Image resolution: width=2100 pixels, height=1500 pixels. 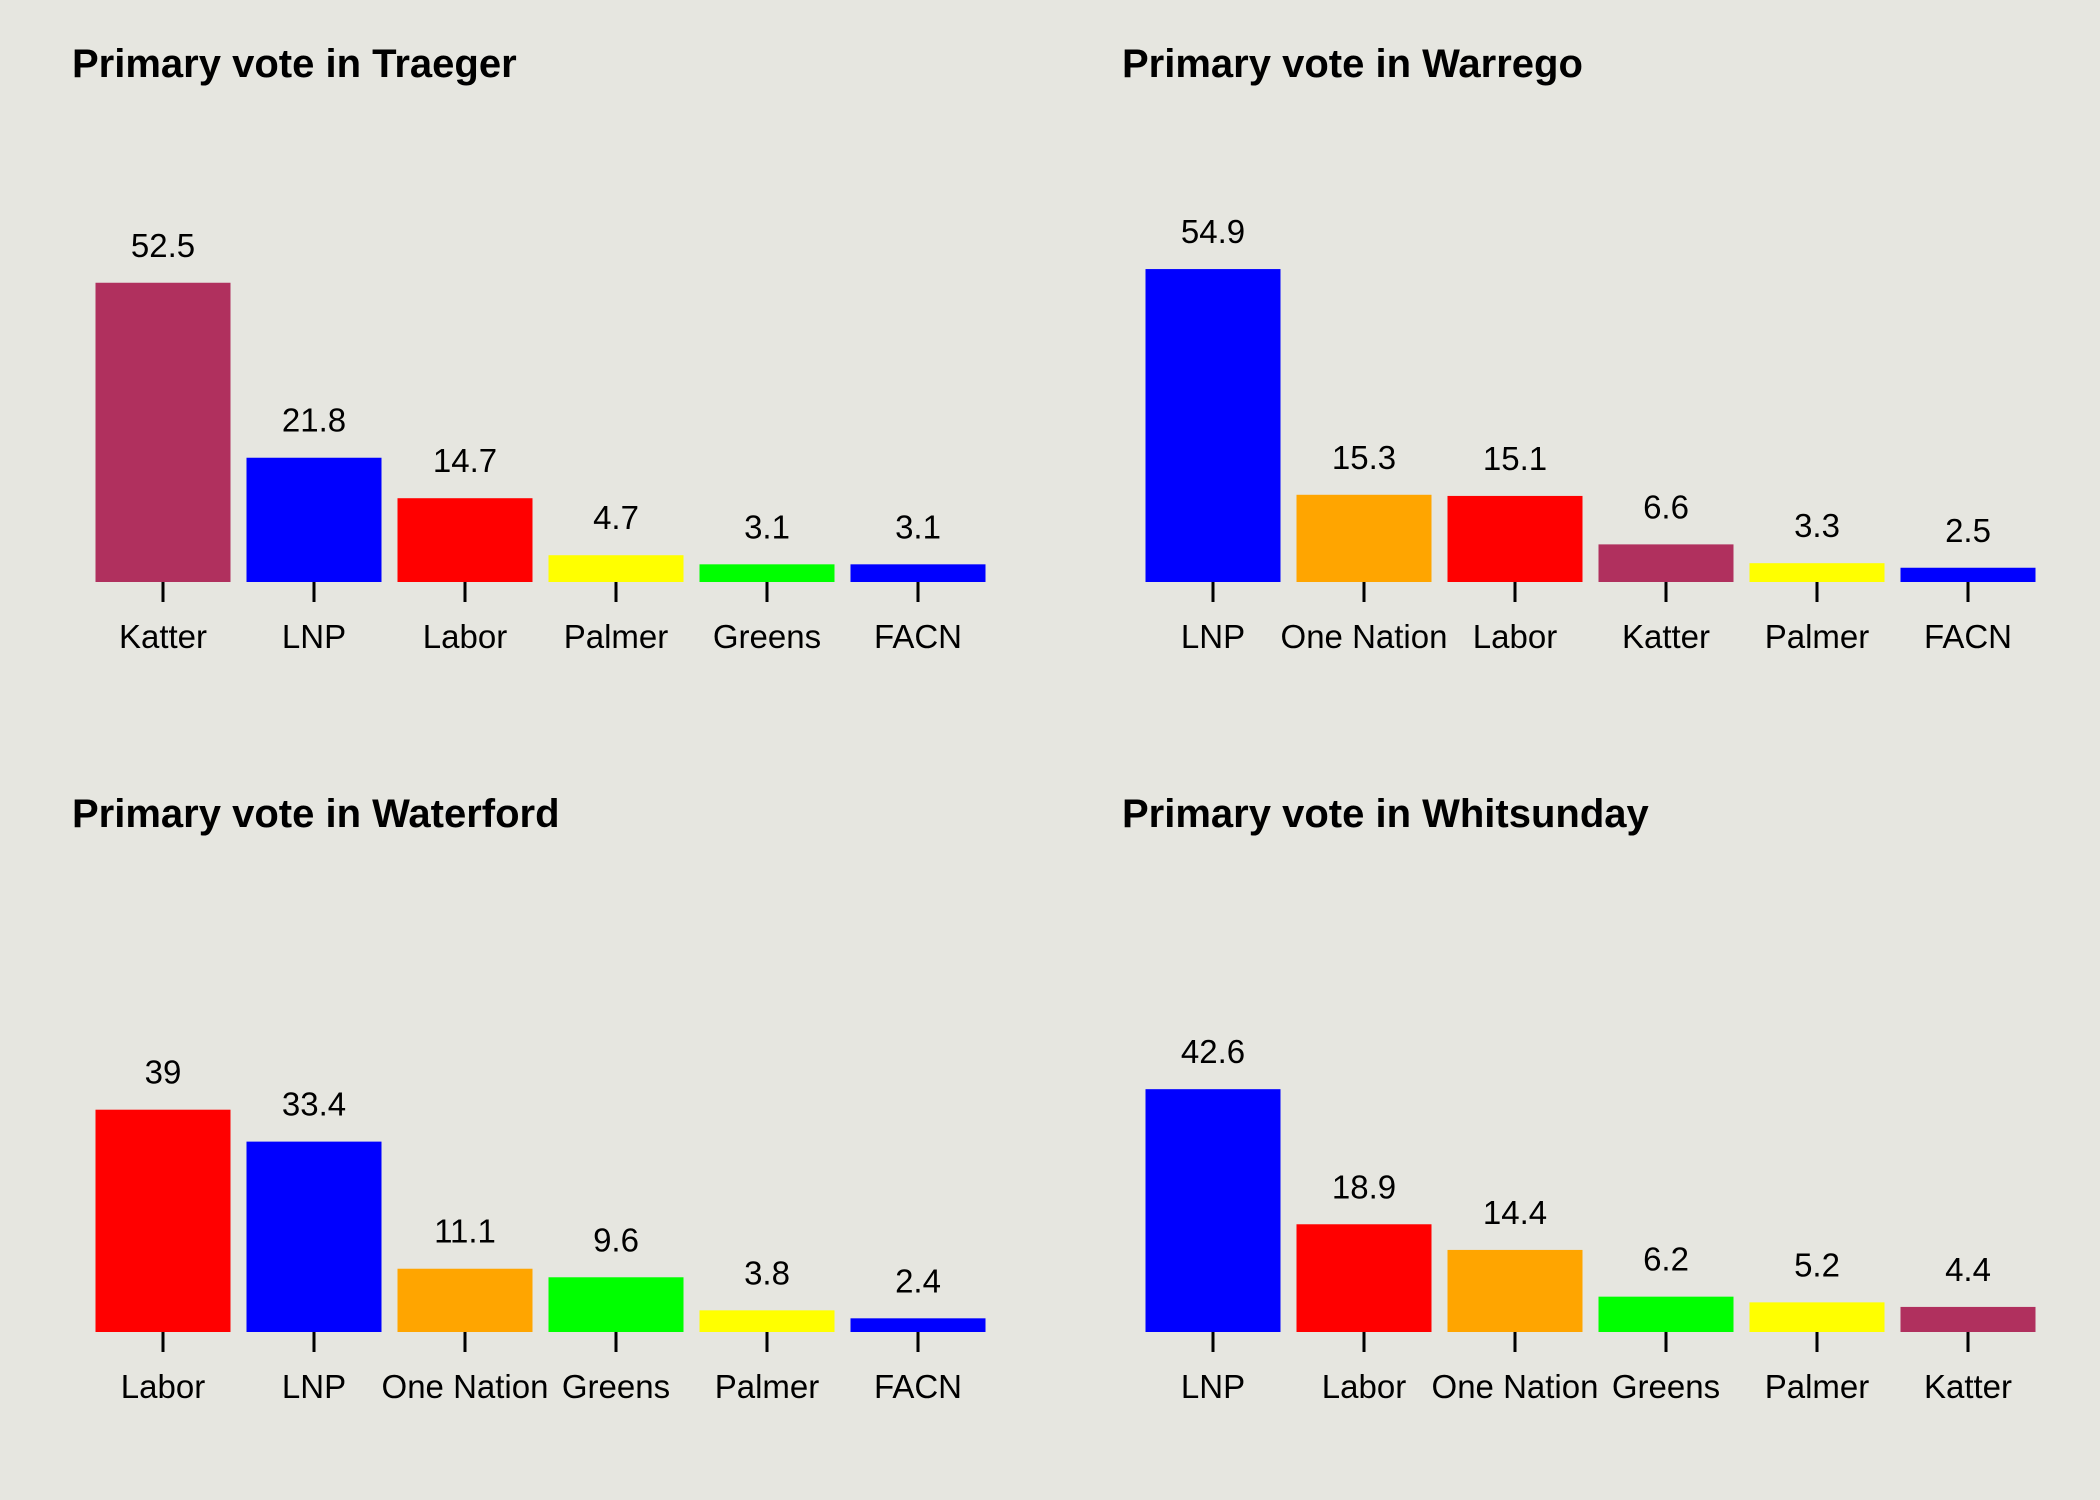 What do you see at coordinates (1666, 506) in the screenshot?
I see `value-label-katter: 6.6` at bounding box center [1666, 506].